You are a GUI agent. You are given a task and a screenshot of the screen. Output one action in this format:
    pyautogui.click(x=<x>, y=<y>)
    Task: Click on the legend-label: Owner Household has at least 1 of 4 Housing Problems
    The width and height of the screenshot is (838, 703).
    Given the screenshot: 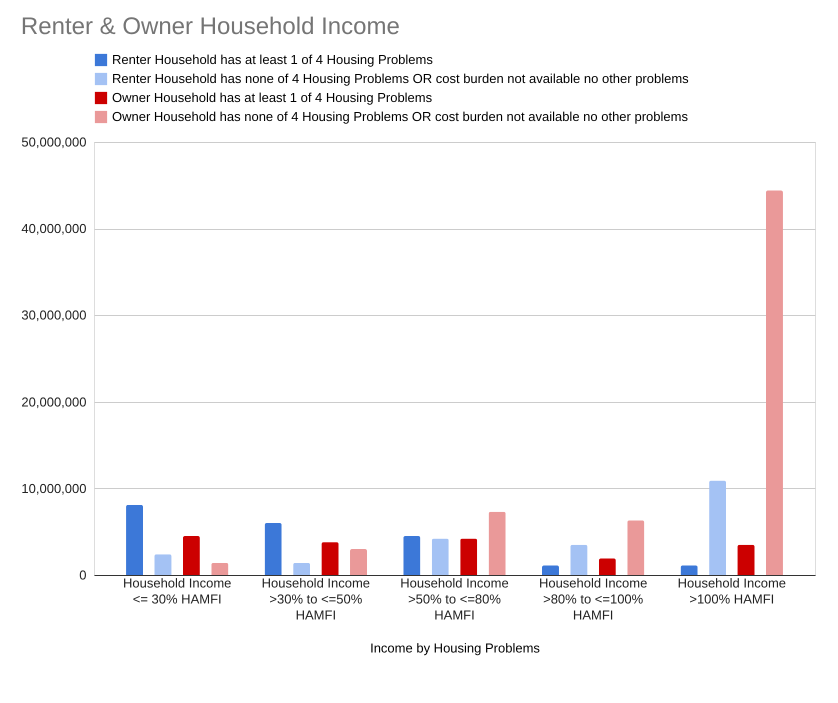 What is the action you would take?
    pyautogui.click(x=272, y=97)
    